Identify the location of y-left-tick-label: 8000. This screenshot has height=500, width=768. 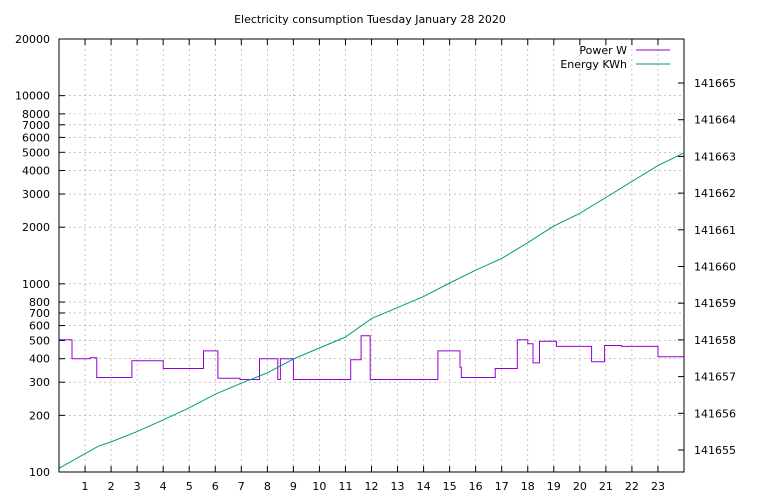
(36, 114).